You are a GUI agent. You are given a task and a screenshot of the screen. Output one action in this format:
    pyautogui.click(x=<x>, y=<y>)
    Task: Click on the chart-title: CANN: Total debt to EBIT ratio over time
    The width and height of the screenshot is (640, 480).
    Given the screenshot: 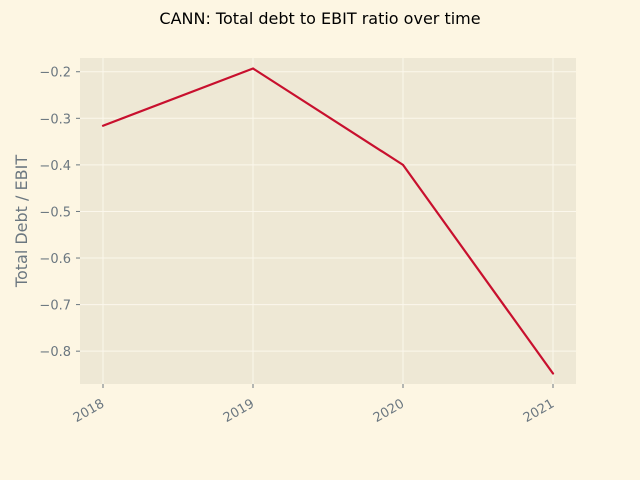 What is the action you would take?
    pyautogui.click(x=319, y=18)
    